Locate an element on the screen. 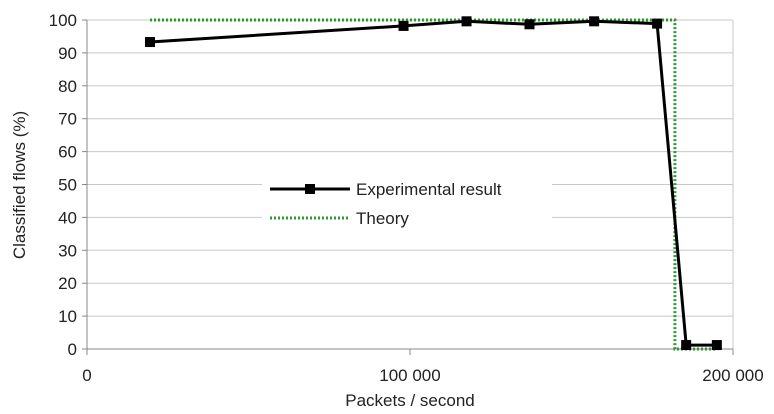  y-tick-label: 30 is located at coordinates (67, 250).